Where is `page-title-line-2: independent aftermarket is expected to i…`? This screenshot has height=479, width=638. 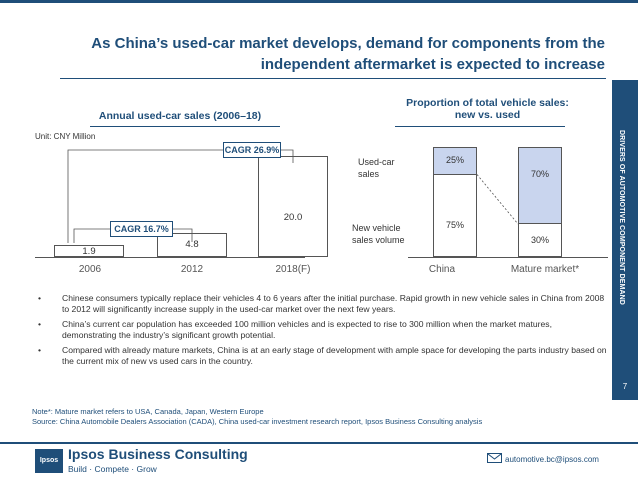 page-title-line-2: independent aftermarket is expected to i… is located at coordinates (432, 64).